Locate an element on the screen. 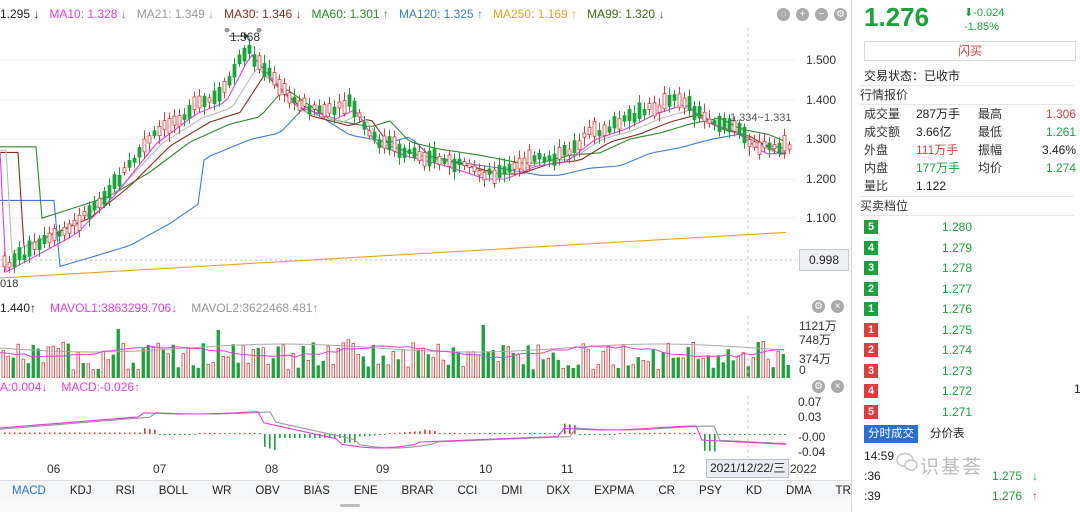 Image resolution: width=1080 pixels, height=512 pixels. tab-price-table: 分价表 is located at coordinates (947, 434).